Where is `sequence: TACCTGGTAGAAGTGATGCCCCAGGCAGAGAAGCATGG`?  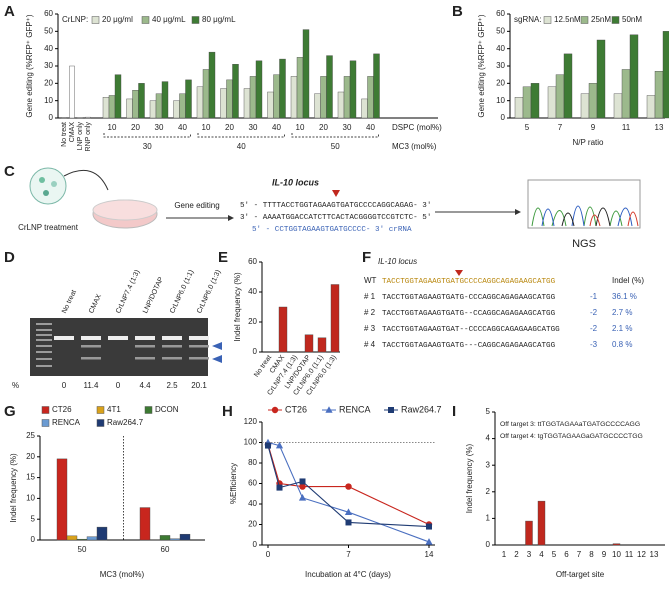 sequence: TACCTGGTAGAAGTGATGCCCCAGGCAGAGAAGCATGG is located at coordinates (469, 282).